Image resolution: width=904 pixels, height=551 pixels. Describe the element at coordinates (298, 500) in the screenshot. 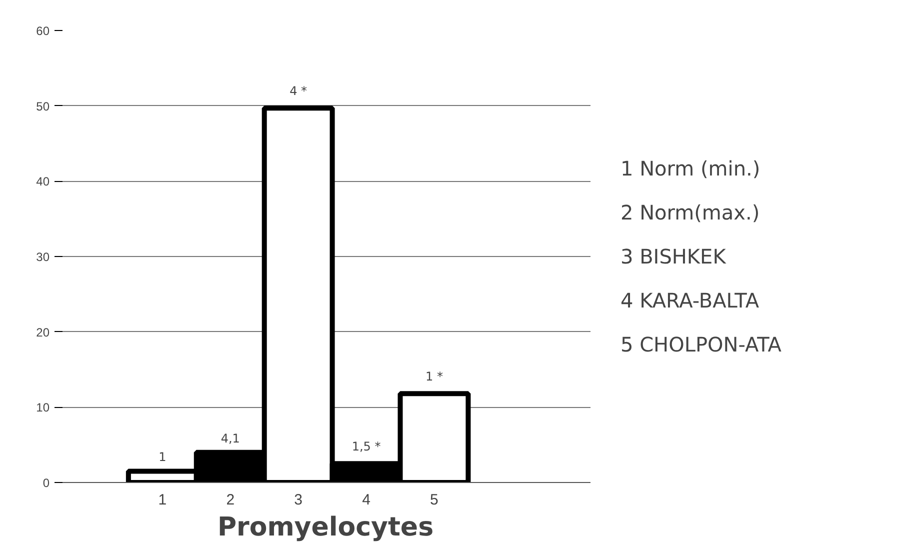

I see `x-tick-label: 3` at that location.